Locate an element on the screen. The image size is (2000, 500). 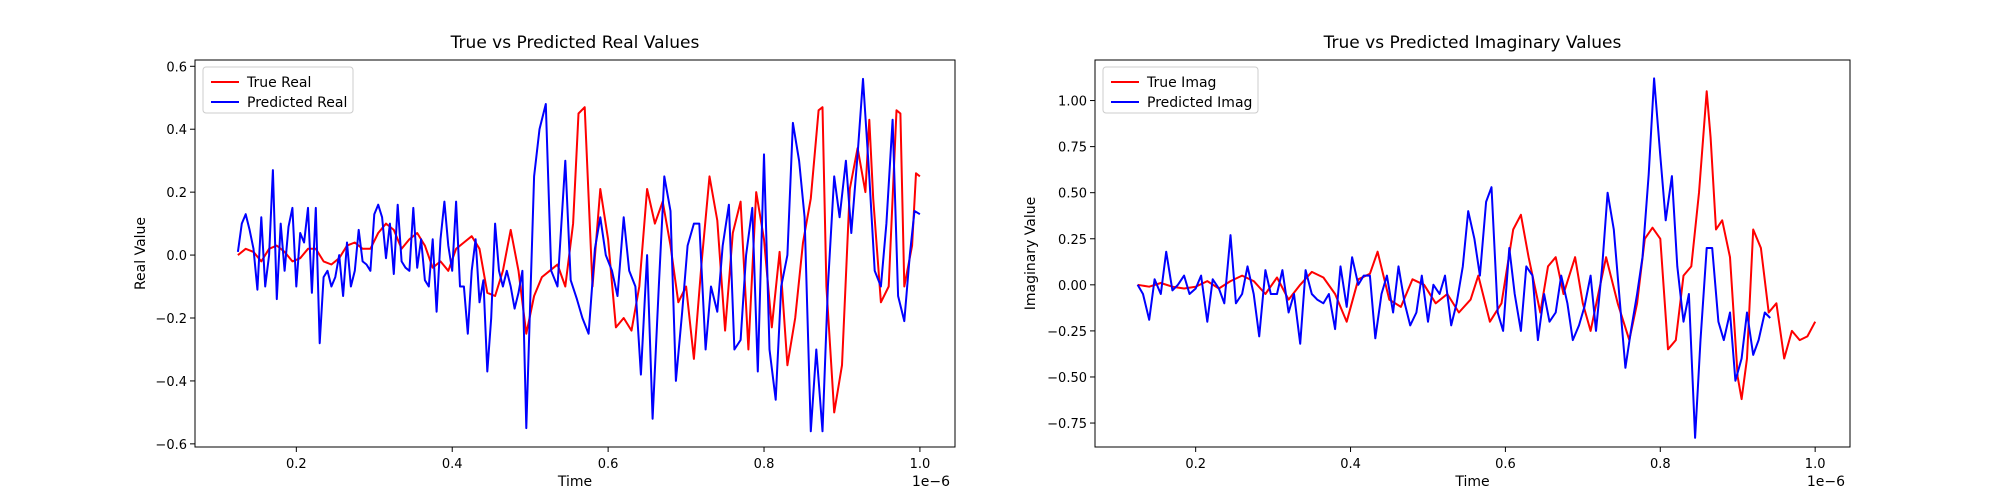
y-axis-label: Real Value is located at coordinates (141, 253).